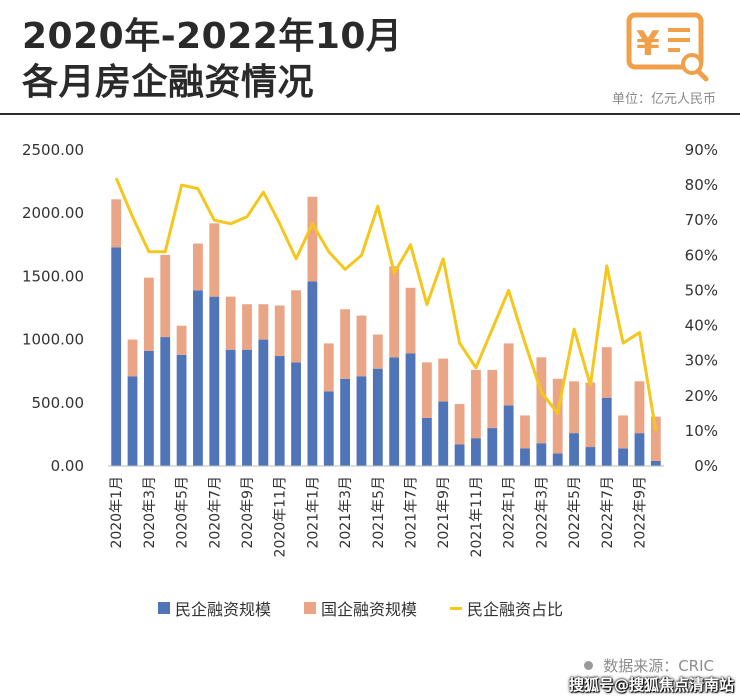 Image resolution: width=740 pixels, height=700 pixels. What do you see at coordinates (310, 608) in the screenshot?
I see `legend-swatch-state` at bounding box center [310, 608].